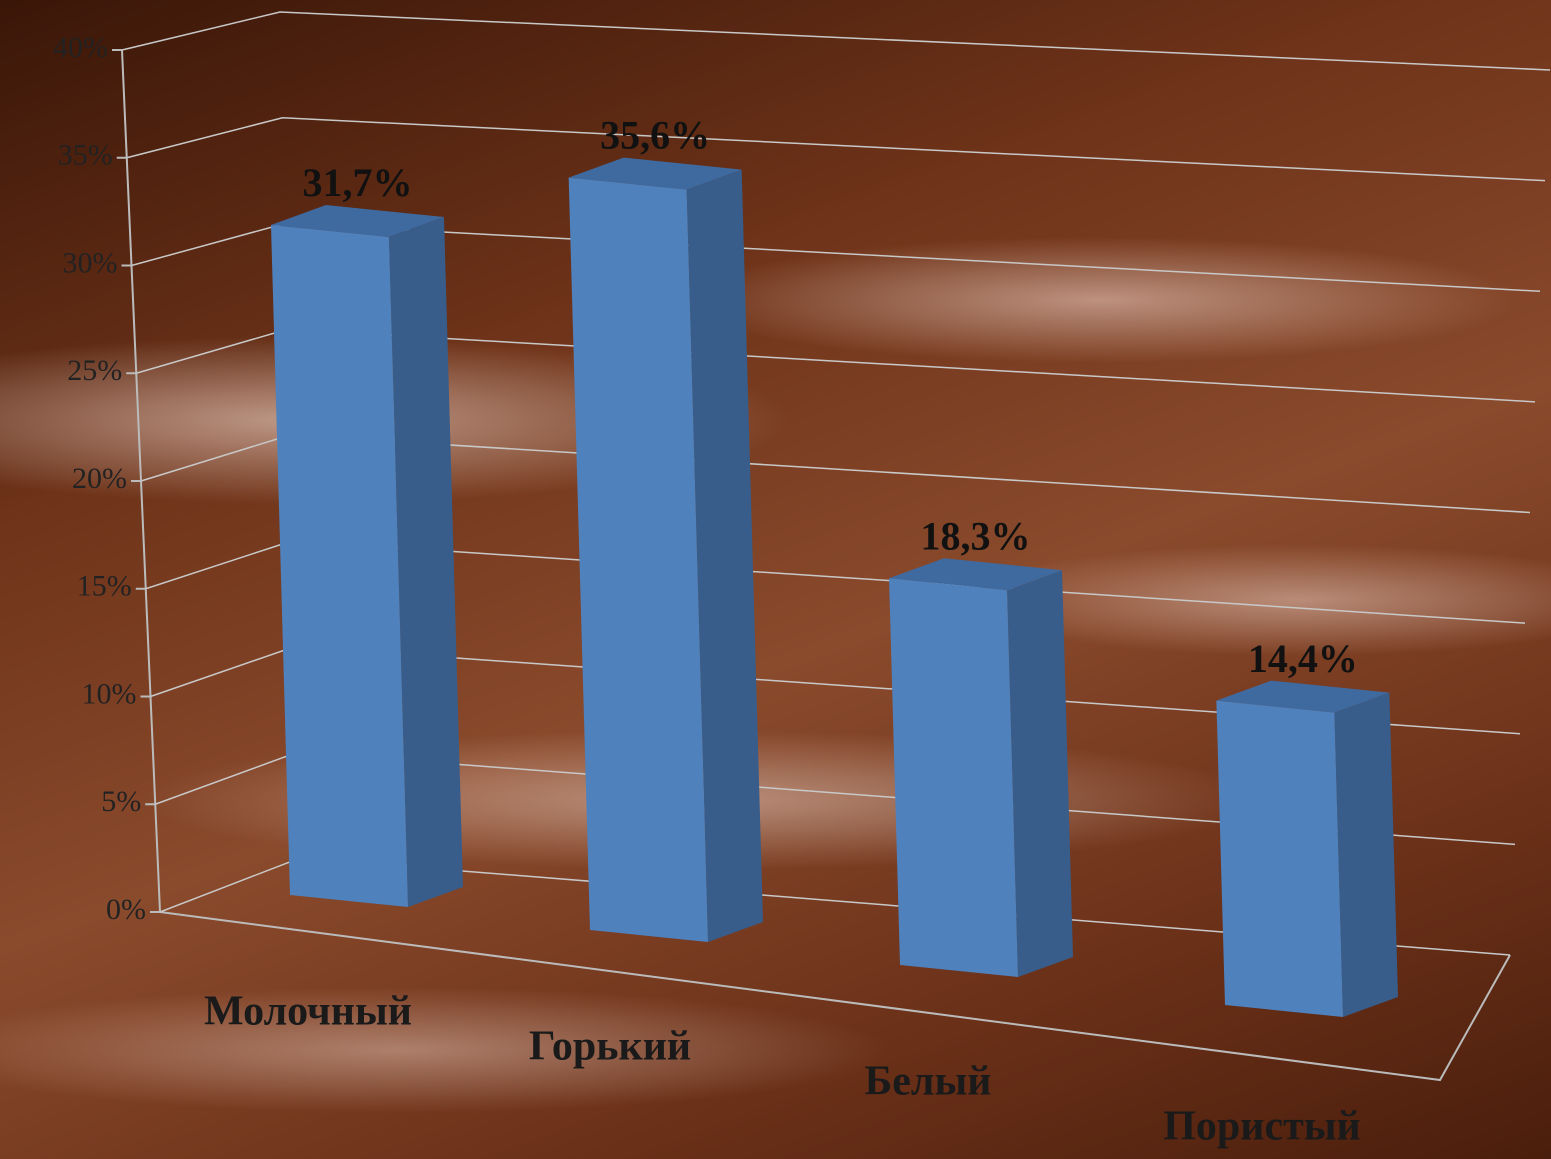 The image size is (1551, 1159). I want to click on y-tick-label: 5%, so click(121, 801).